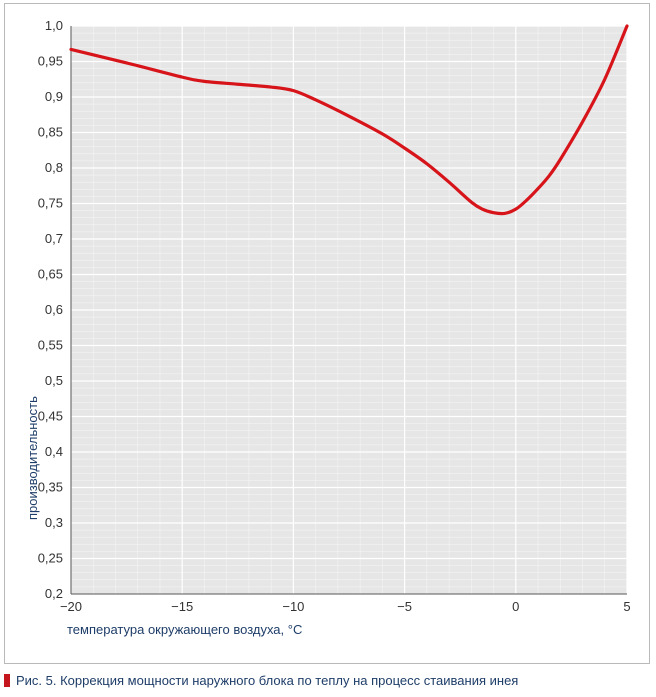 The image size is (656, 697). Describe the element at coordinates (293, 606) in the screenshot. I see `x-tick-label: −10` at that location.